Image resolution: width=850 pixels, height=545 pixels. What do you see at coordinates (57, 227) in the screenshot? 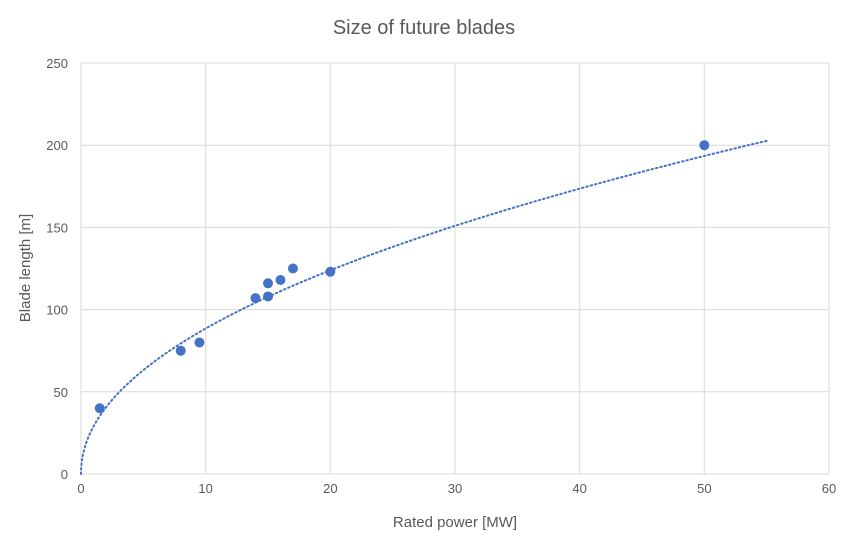
I see `y-tick-label: 150` at bounding box center [57, 227].